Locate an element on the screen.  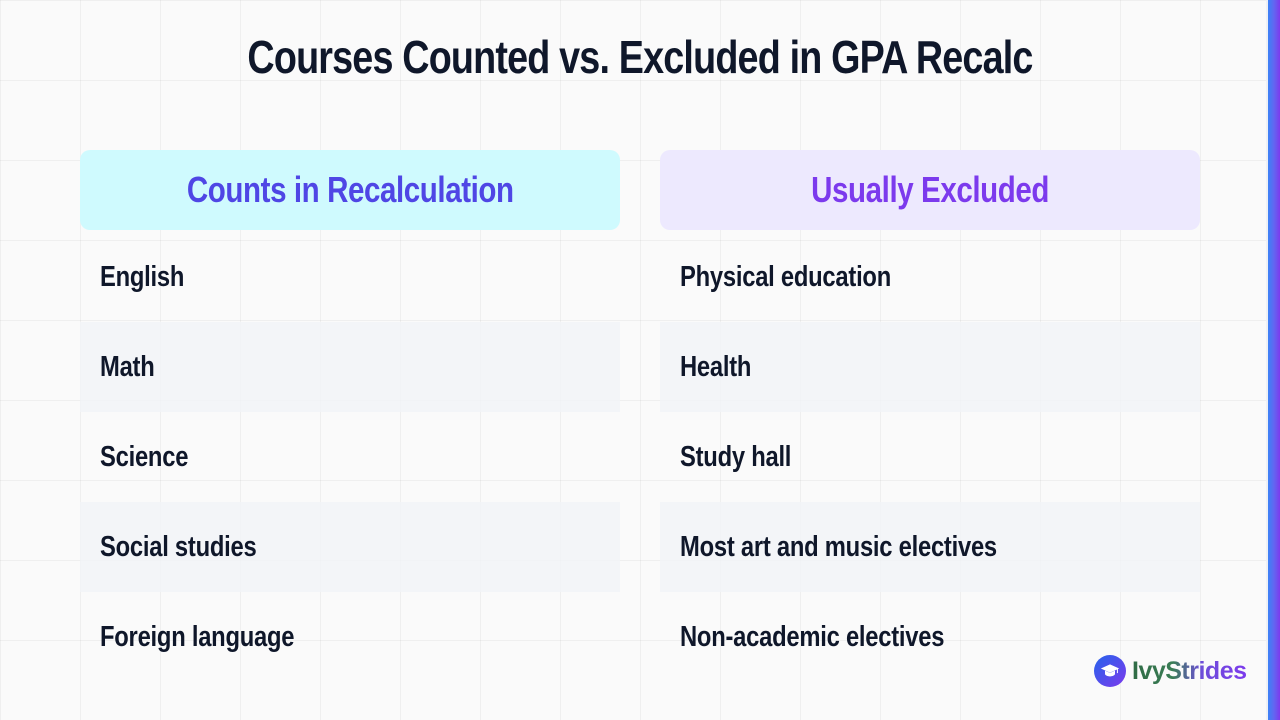
list-item: Study hall is located at coordinates (930, 457).